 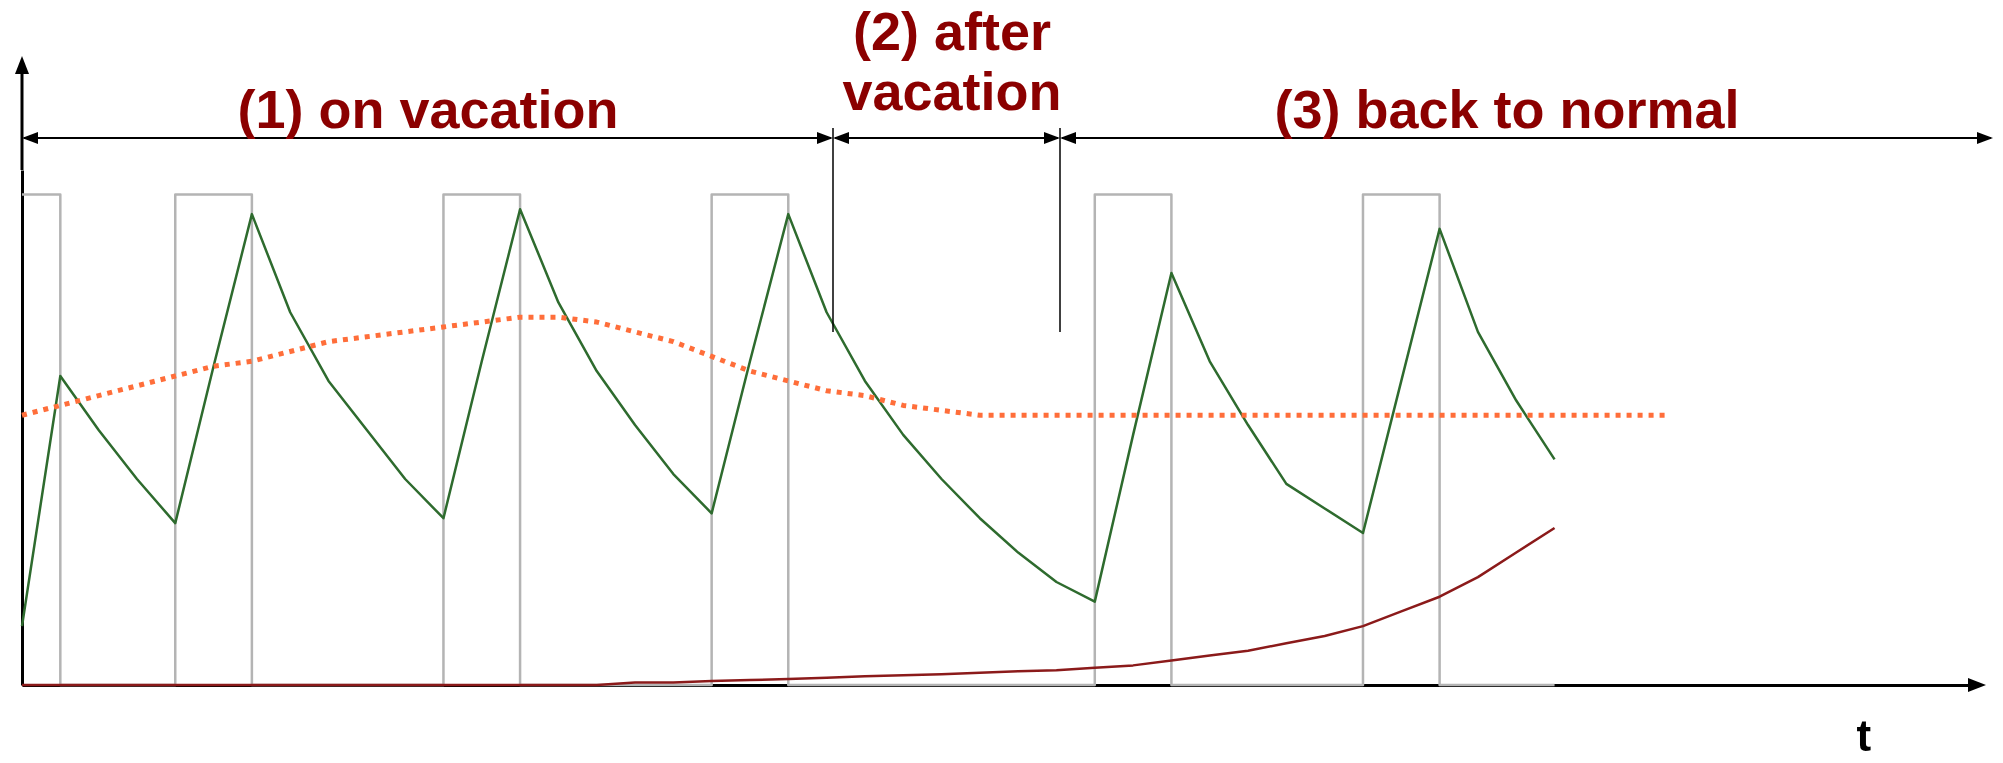 What do you see at coordinates (1507, 109) in the screenshot?
I see `text: (3) back to normal` at bounding box center [1507, 109].